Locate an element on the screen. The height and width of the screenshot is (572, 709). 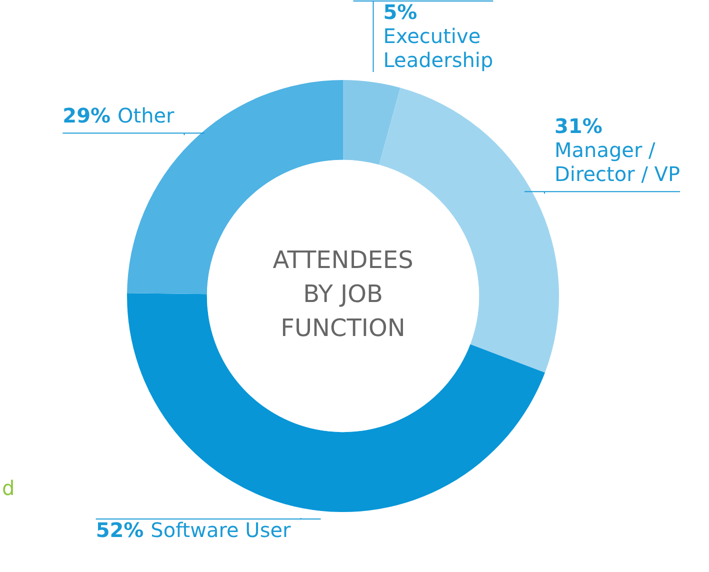
slice-label: Executive Leadership is located at coordinates (438, 48).